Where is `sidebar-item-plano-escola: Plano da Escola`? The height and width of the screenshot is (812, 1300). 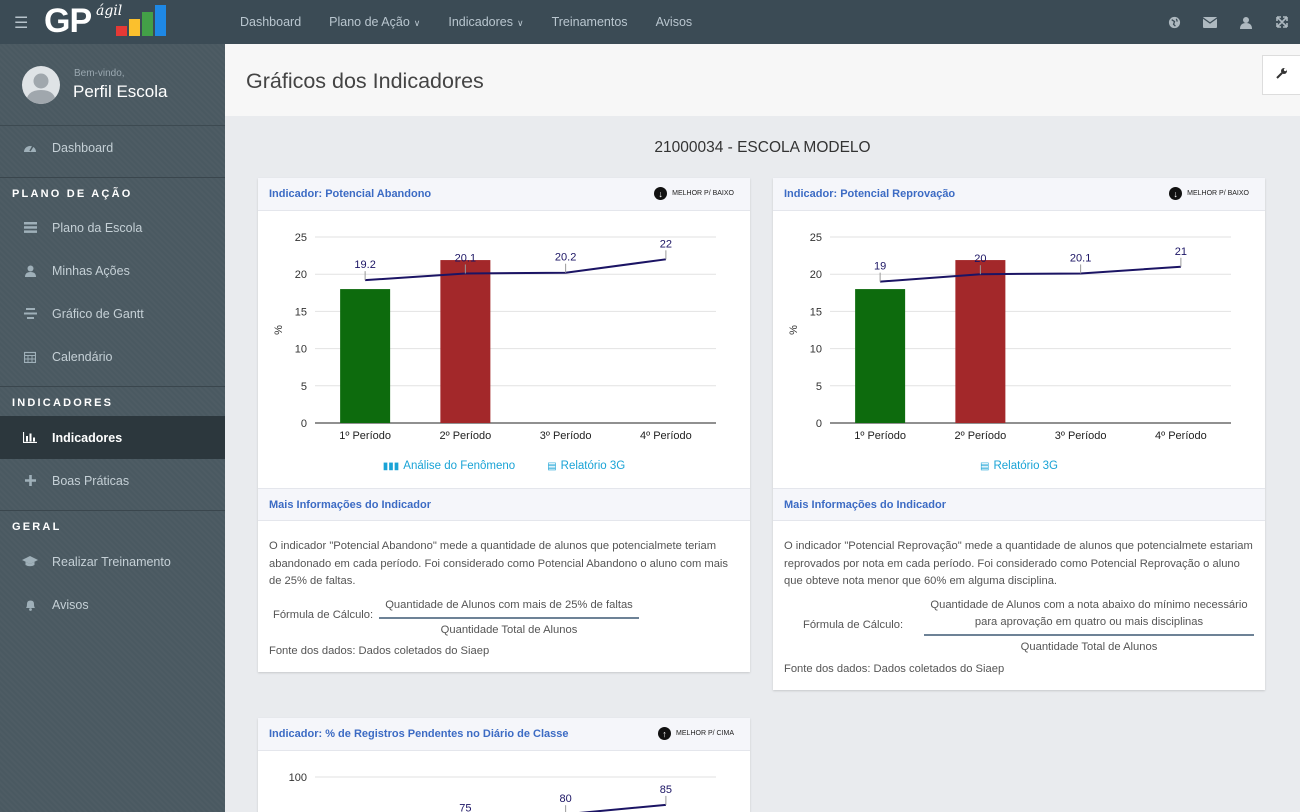 sidebar-item-plano-escola: Plano da Escola is located at coordinates (112, 227).